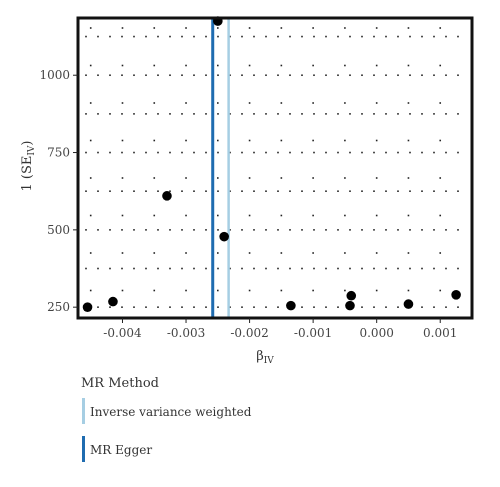 The image size is (500, 487). Describe the element at coordinates (58, 230) in the screenshot. I see `y-tick-label: 500` at that location.